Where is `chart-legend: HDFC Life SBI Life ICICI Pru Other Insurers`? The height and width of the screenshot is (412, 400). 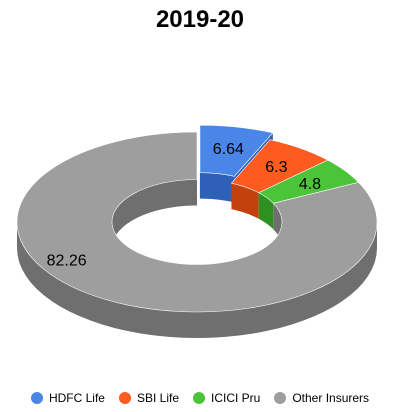 chart-legend: HDFC Life SBI Life ICICI Pru Other Insurers is located at coordinates (200, 398).